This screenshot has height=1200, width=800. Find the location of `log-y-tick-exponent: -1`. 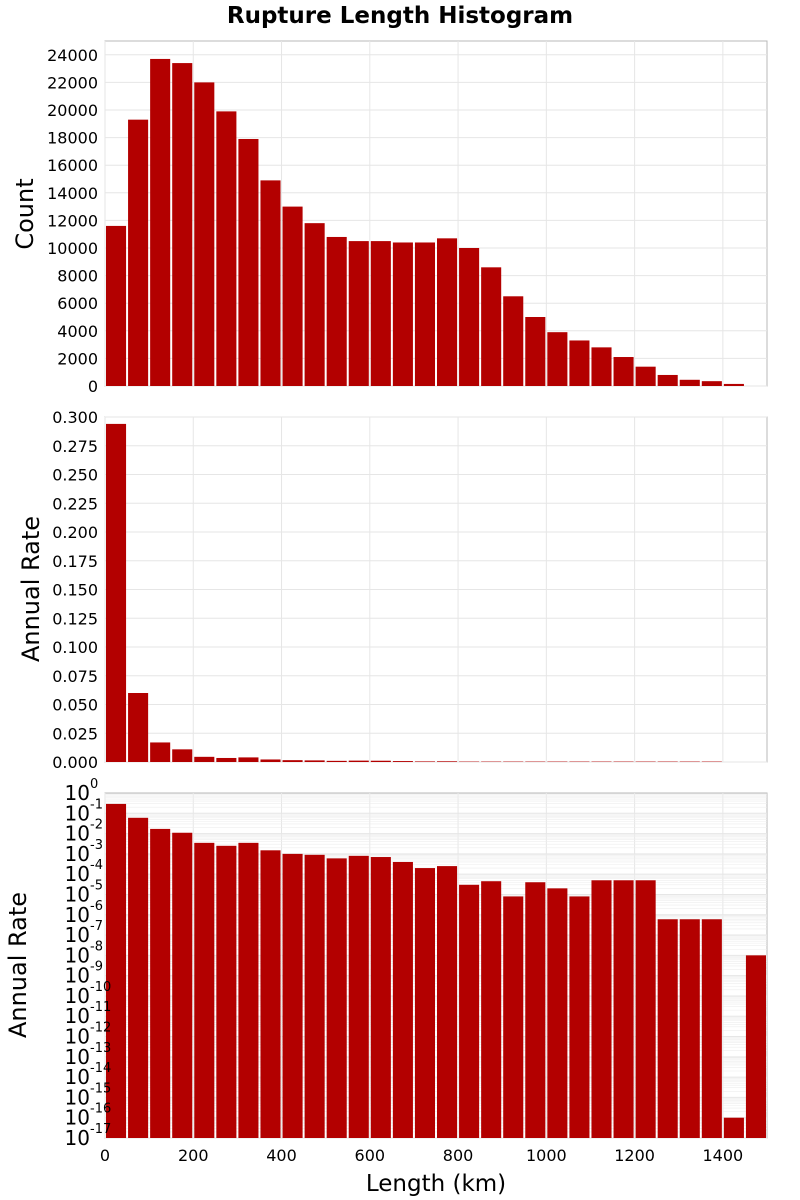

log-y-tick-exponent: -1 is located at coordinates (96, 804).